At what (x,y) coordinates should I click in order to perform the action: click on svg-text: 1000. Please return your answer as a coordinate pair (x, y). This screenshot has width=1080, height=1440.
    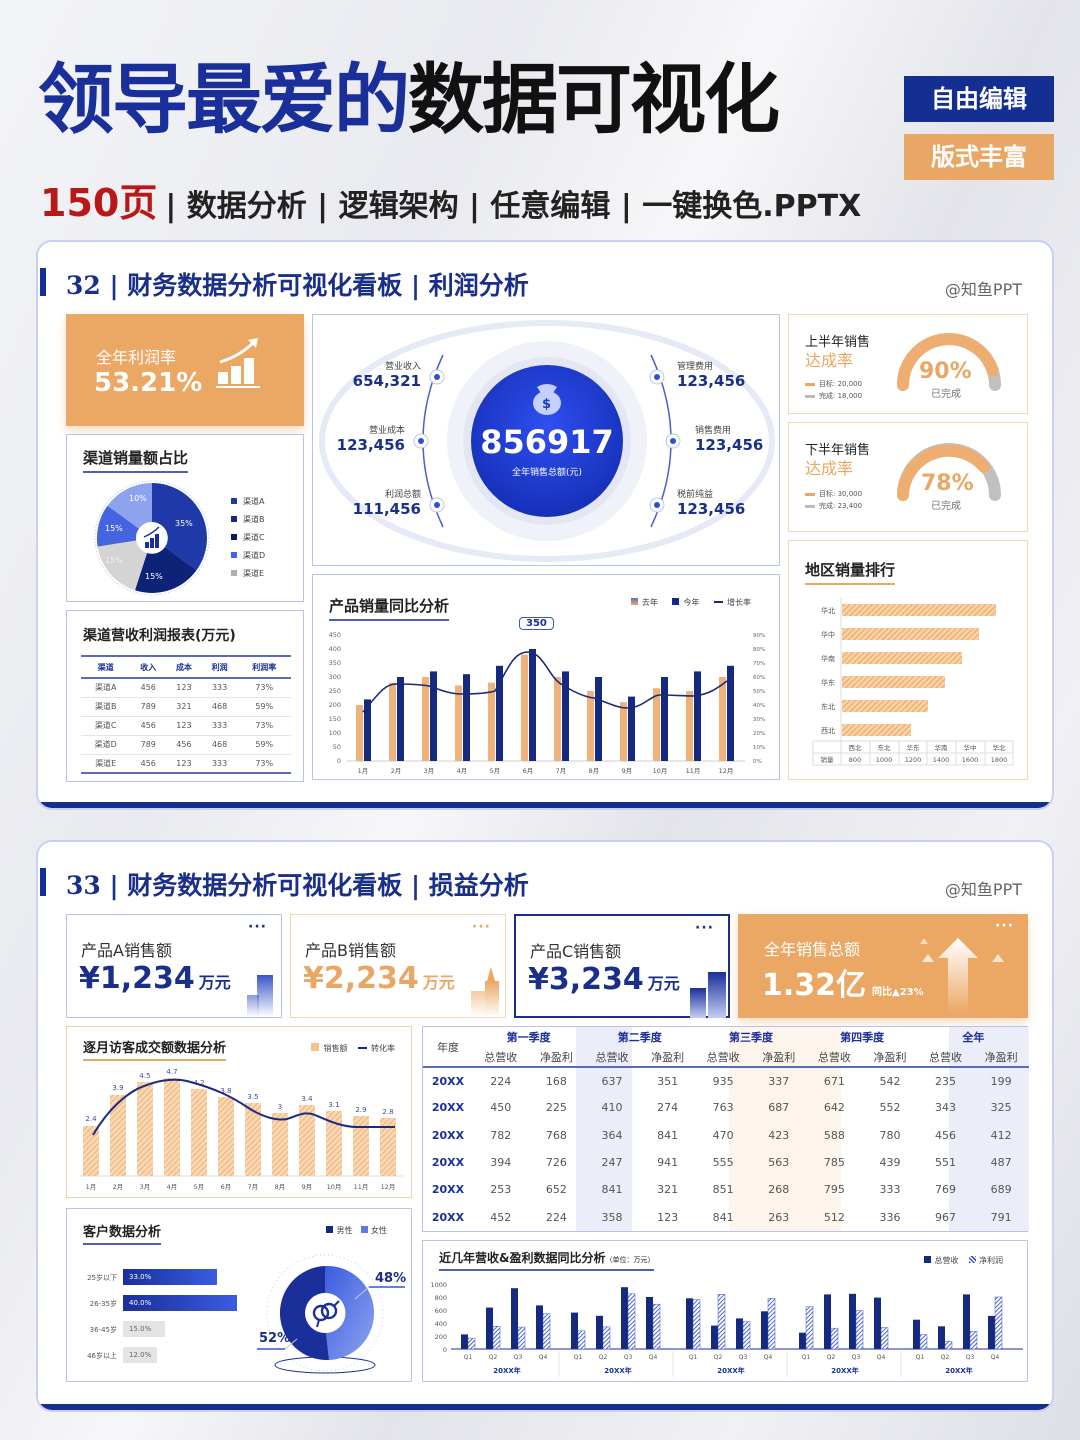
    Looking at the image, I should click on (438, 1285).